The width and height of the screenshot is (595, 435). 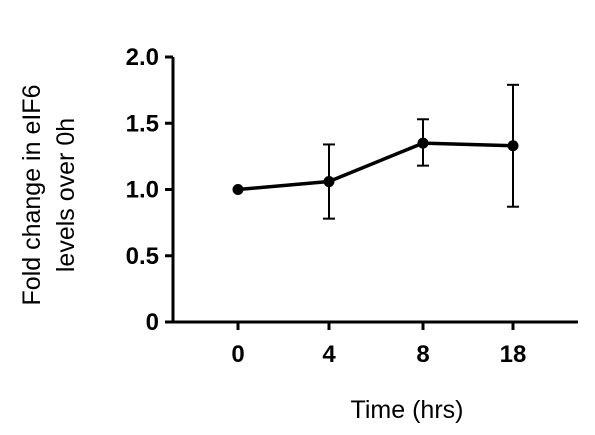 I want to click on y-tick-label: 1.5, so click(x=142, y=123).